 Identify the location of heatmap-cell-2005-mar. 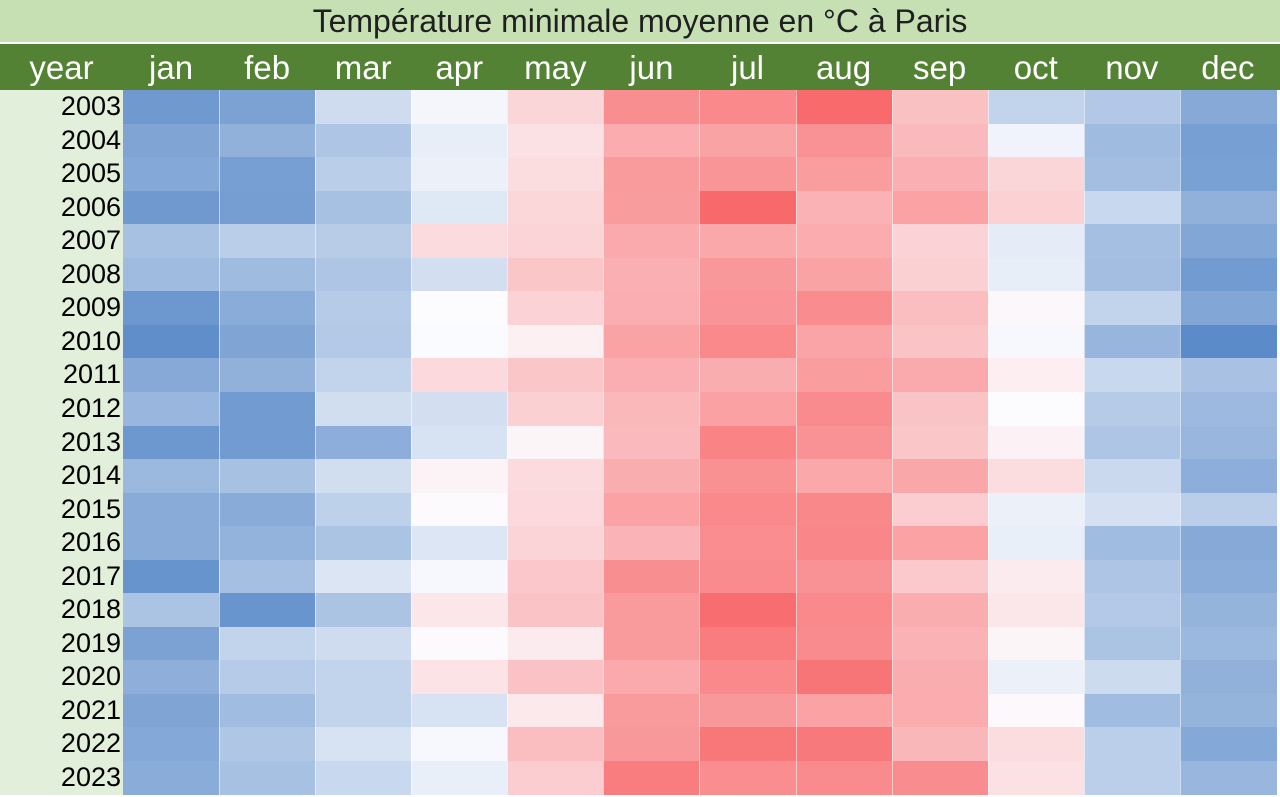
(363, 174).